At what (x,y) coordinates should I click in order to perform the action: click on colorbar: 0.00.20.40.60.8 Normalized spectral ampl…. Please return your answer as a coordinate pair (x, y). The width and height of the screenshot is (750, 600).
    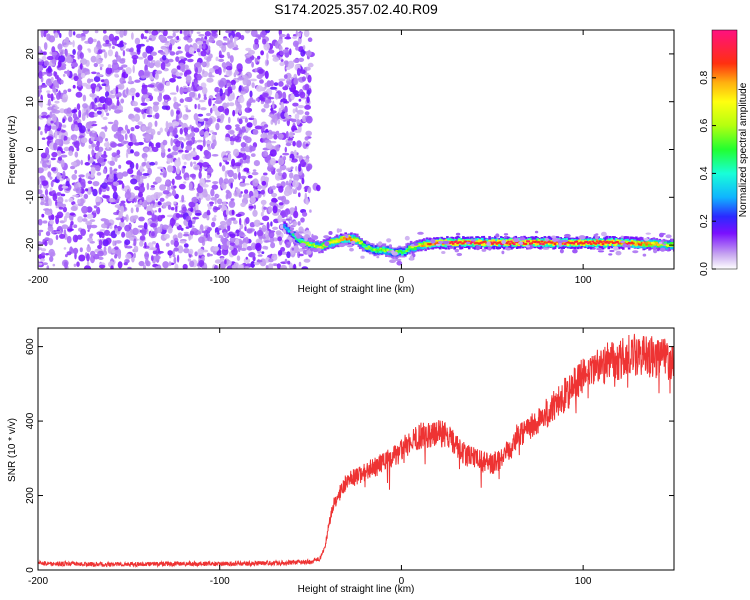
    Looking at the image, I should click on (724, 152).